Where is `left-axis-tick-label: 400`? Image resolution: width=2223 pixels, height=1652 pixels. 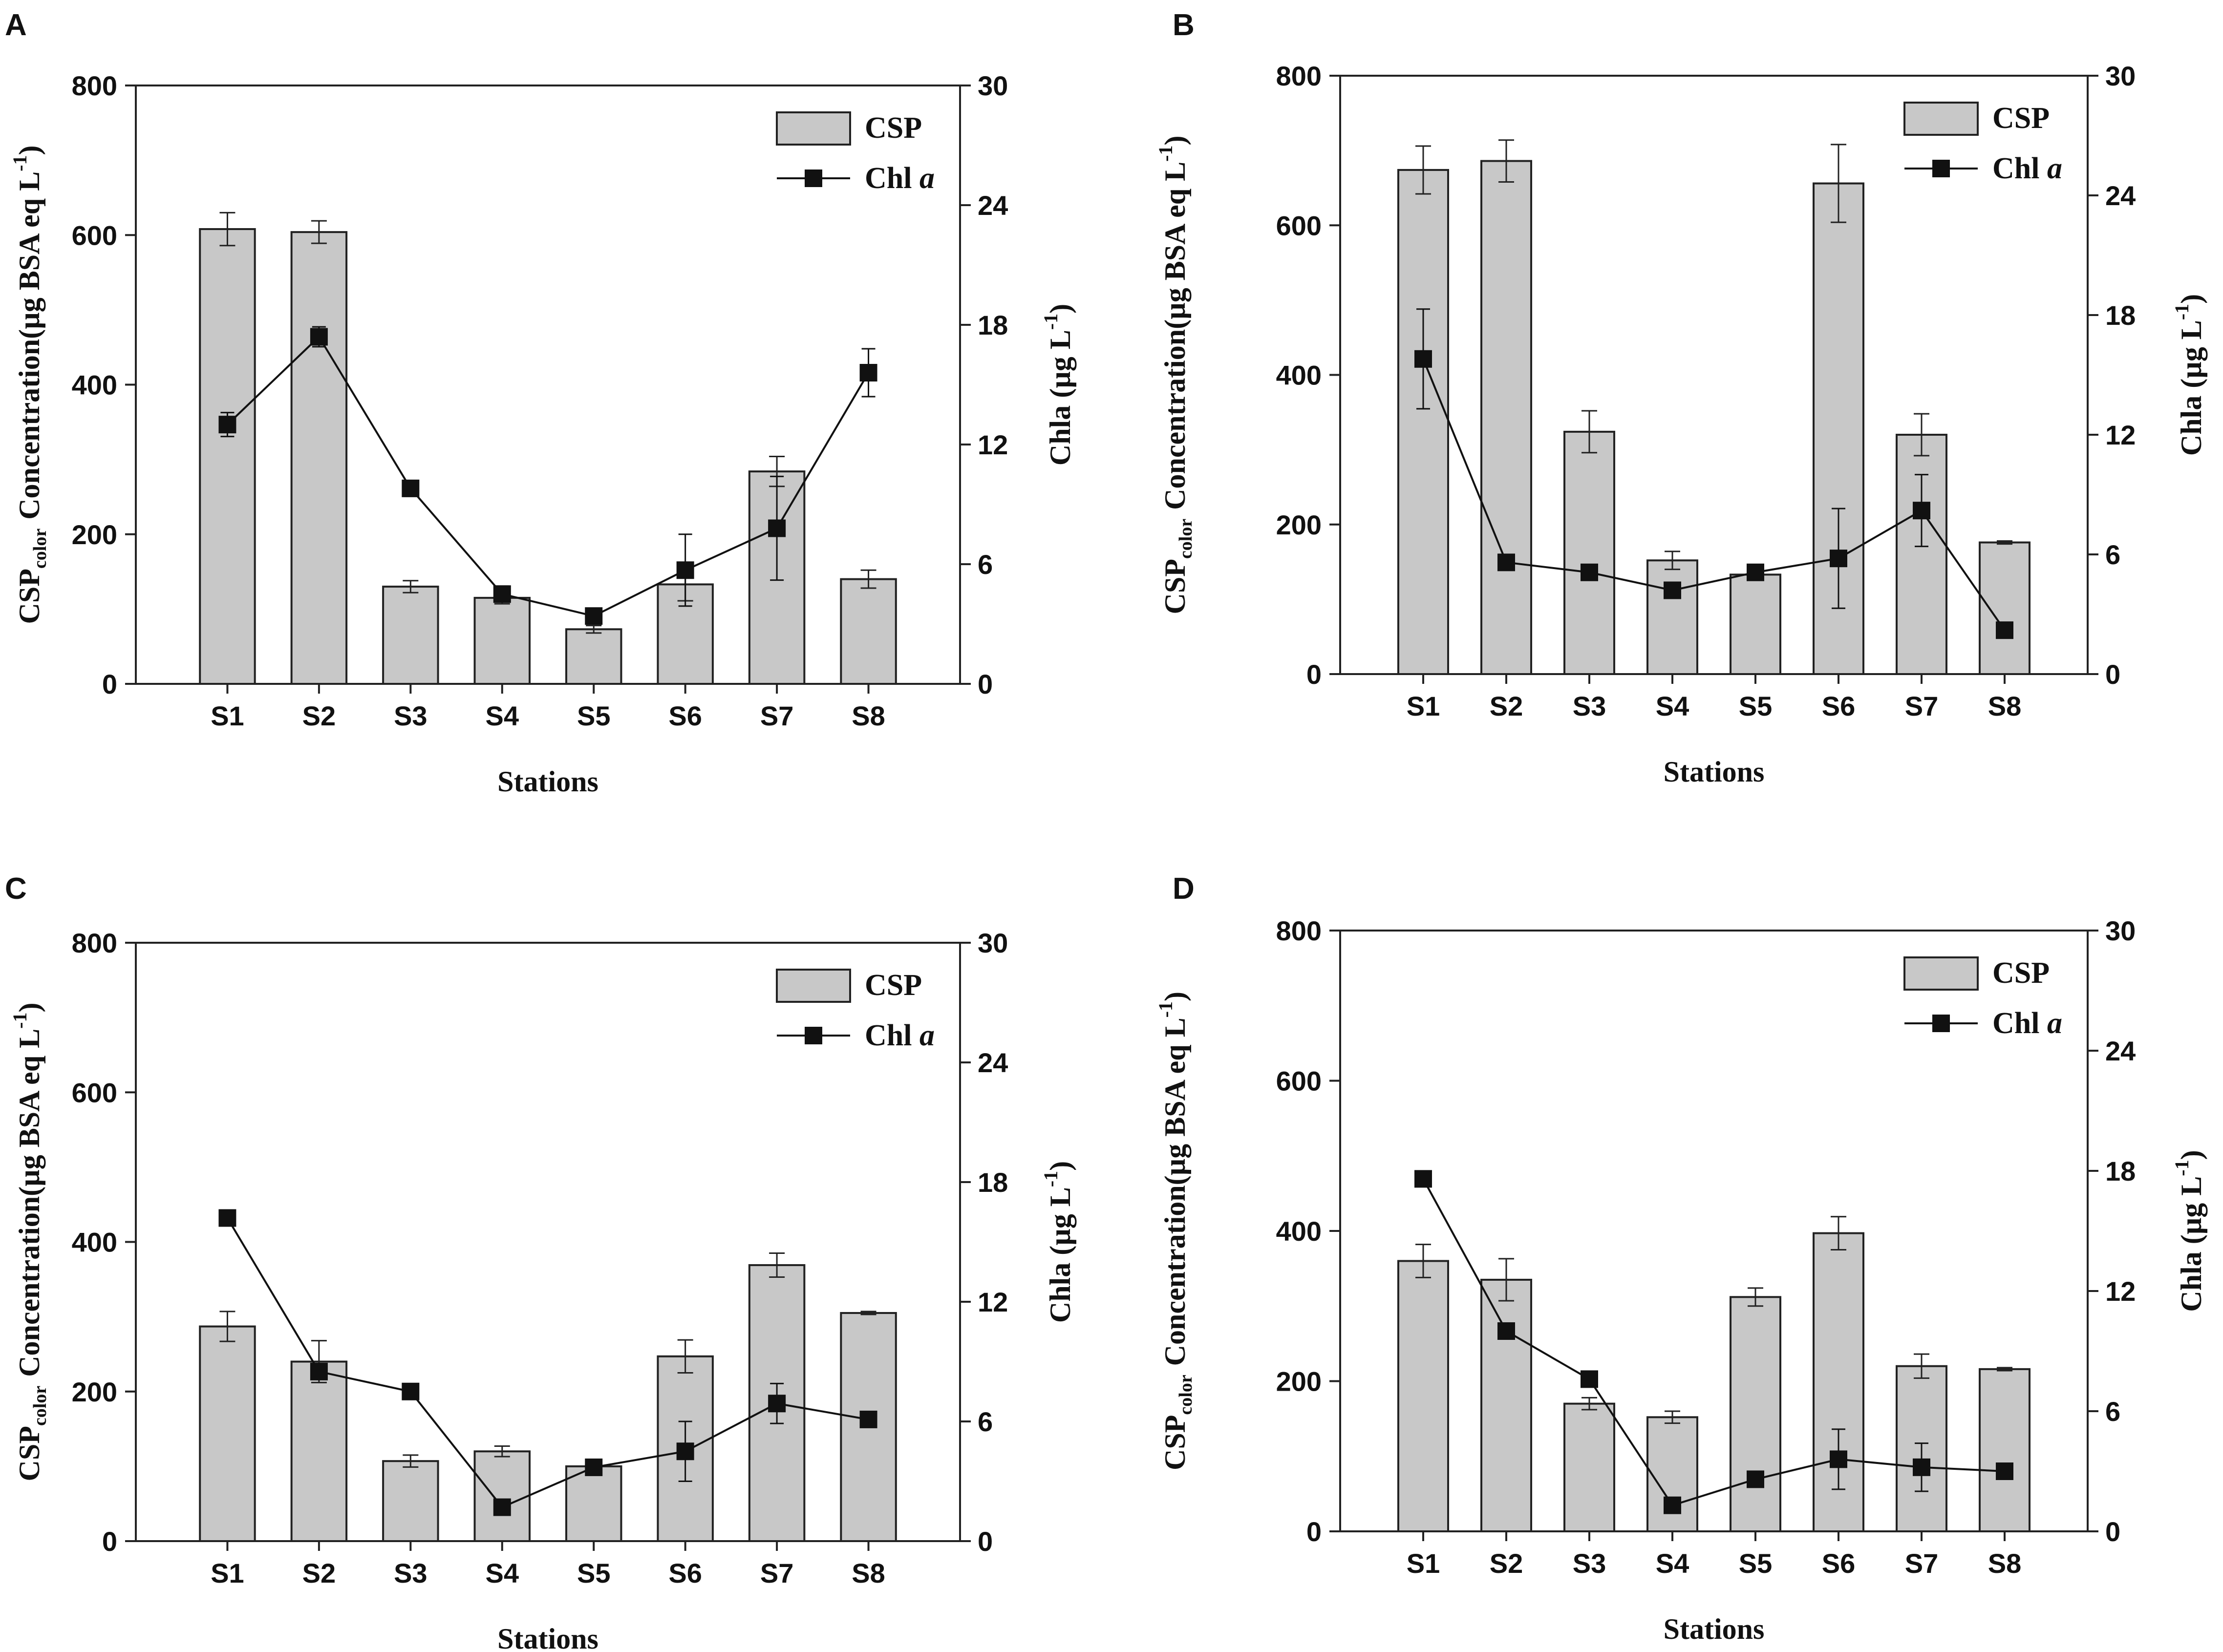 left-axis-tick-label: 400 is located at coordinates (94, 1242).